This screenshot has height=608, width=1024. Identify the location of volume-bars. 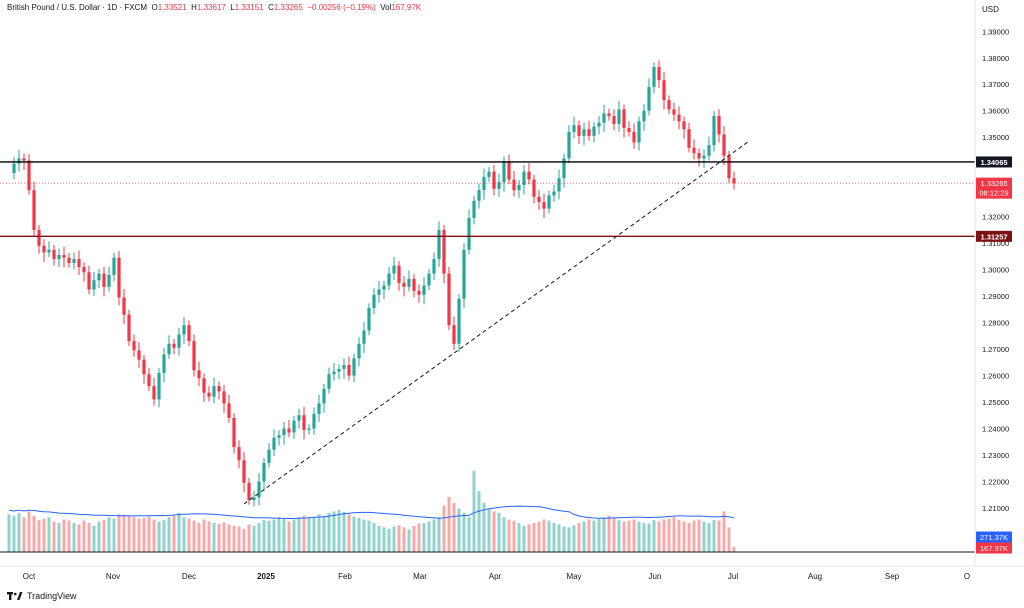
(487, 511).